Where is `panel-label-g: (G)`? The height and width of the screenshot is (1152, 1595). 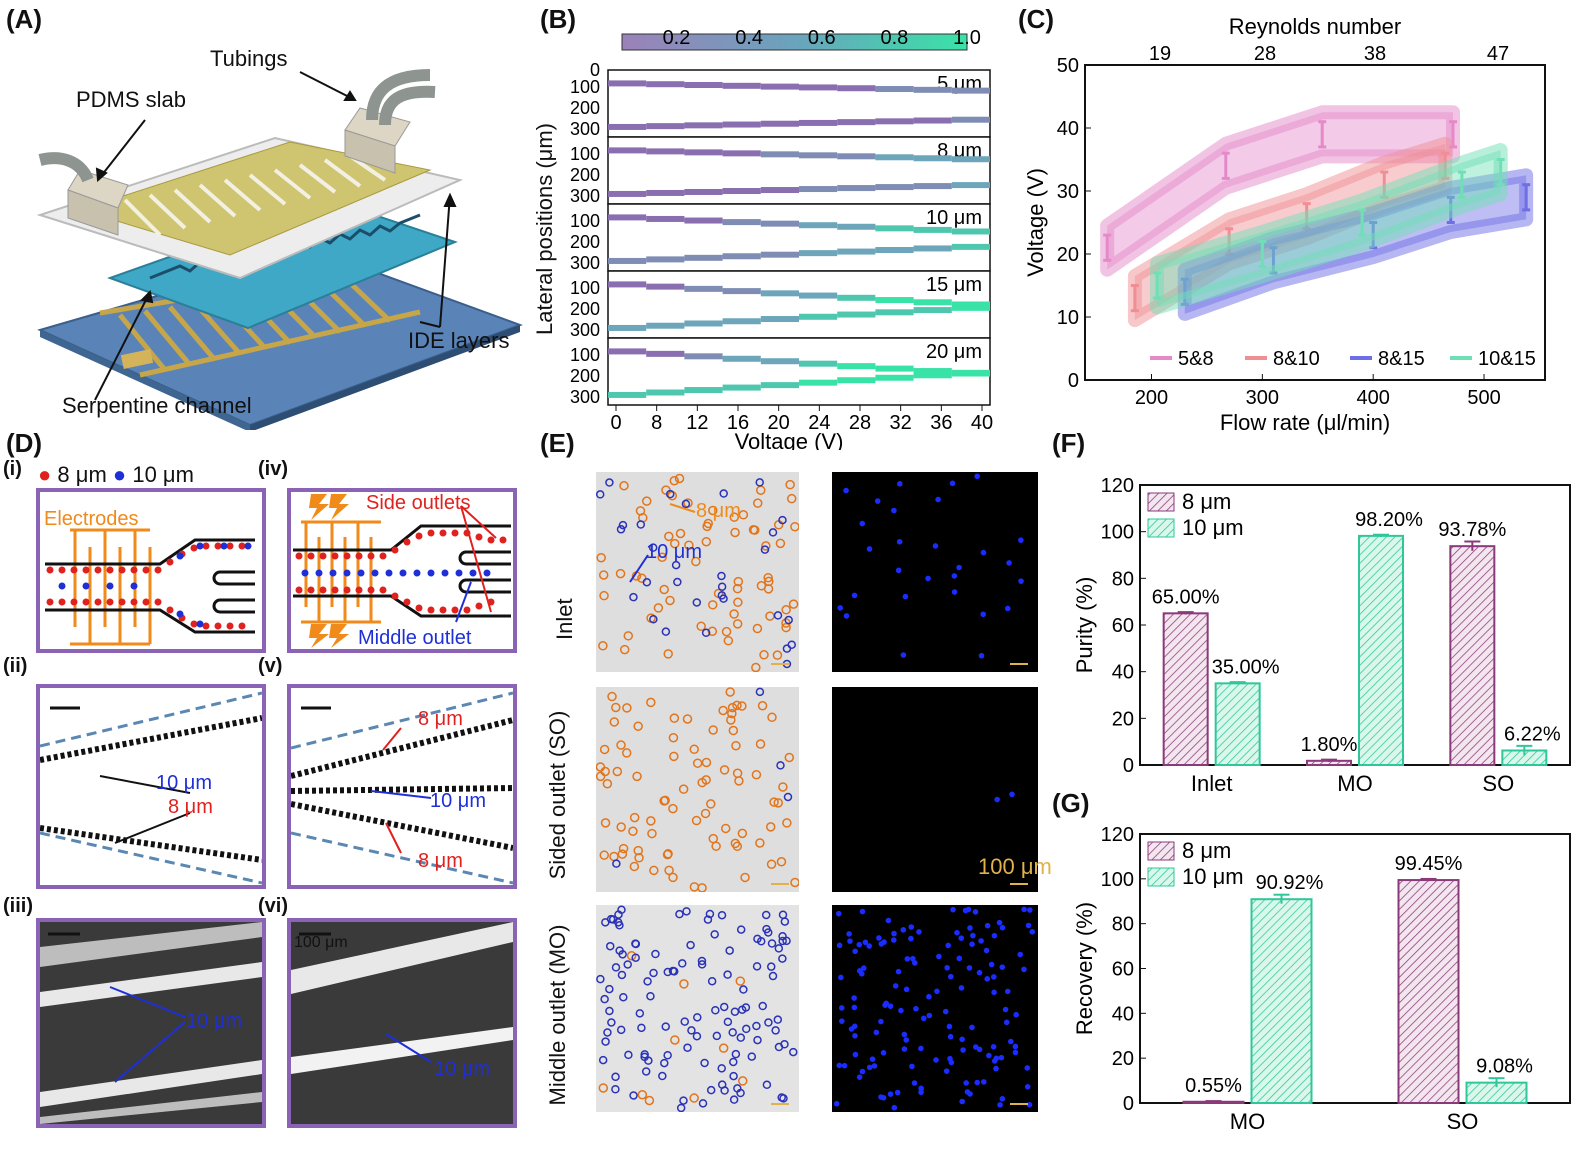 panel-label-g: (G) is located at coordinates (1071, 803).